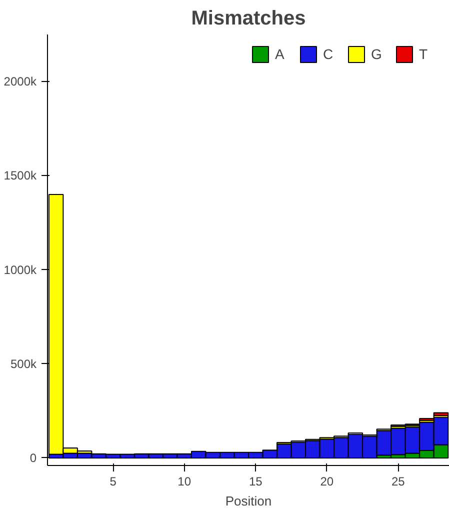 The height and width of the screenshot is (511, 449). I want to click on y-tick-label: 2000k, so click(21, 81).